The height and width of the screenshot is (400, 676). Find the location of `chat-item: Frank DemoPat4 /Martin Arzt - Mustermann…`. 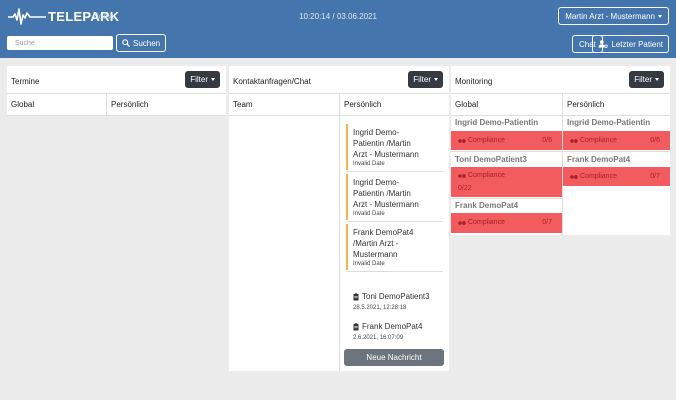

chat-item: Frank DemoPat4 /Martin Arzt - Mustermann… is located at coordinates (394, 247).